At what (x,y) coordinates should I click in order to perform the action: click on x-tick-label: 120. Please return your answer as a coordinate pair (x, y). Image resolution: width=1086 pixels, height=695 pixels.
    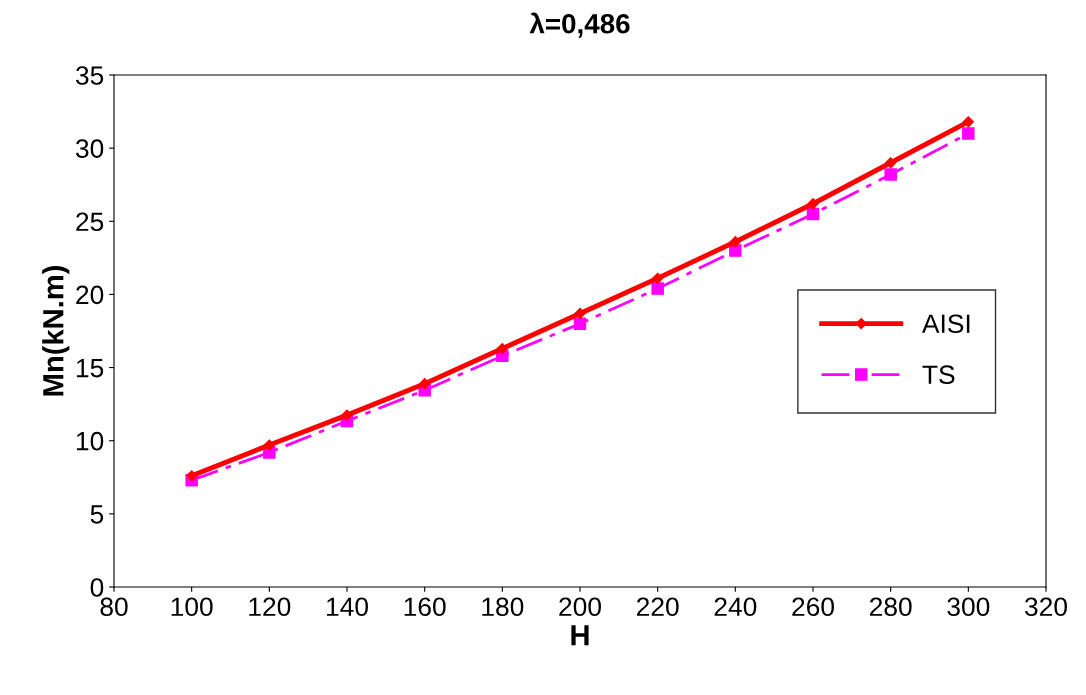
    Looking at the image, I should click on (270, 607).